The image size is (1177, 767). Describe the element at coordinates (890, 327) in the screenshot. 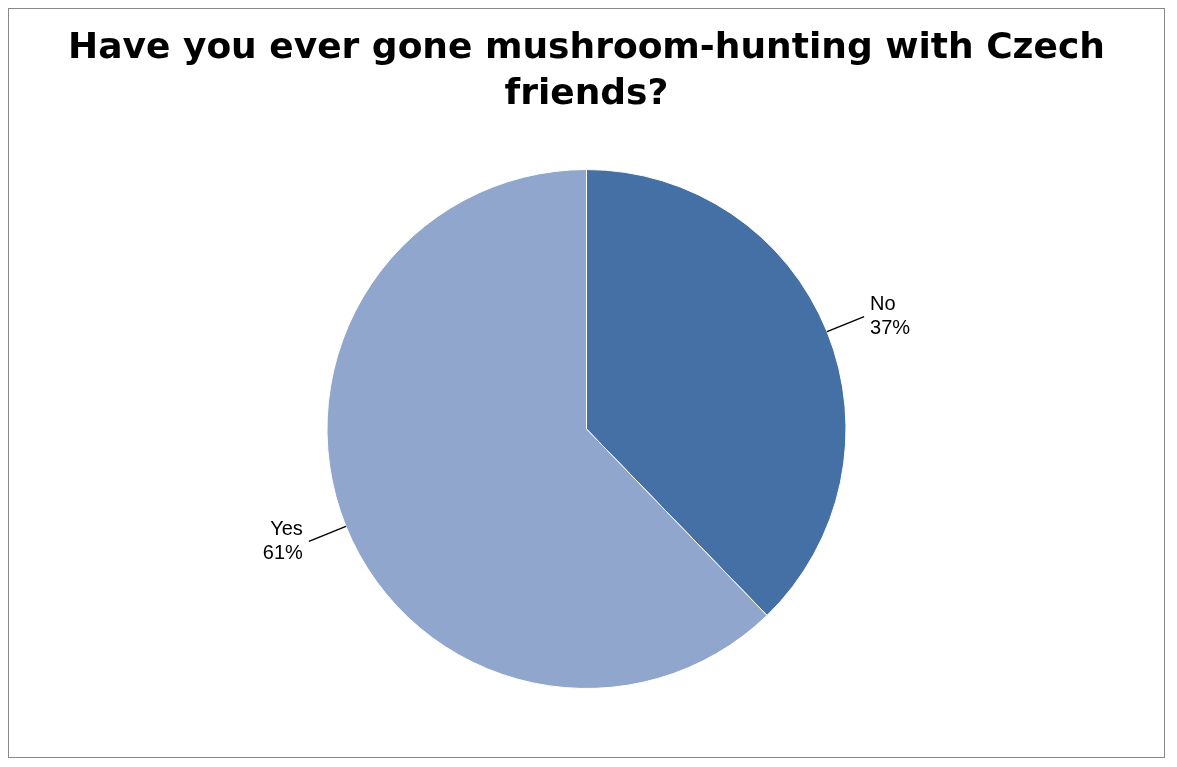

I see `data-label: 37%` at that location.